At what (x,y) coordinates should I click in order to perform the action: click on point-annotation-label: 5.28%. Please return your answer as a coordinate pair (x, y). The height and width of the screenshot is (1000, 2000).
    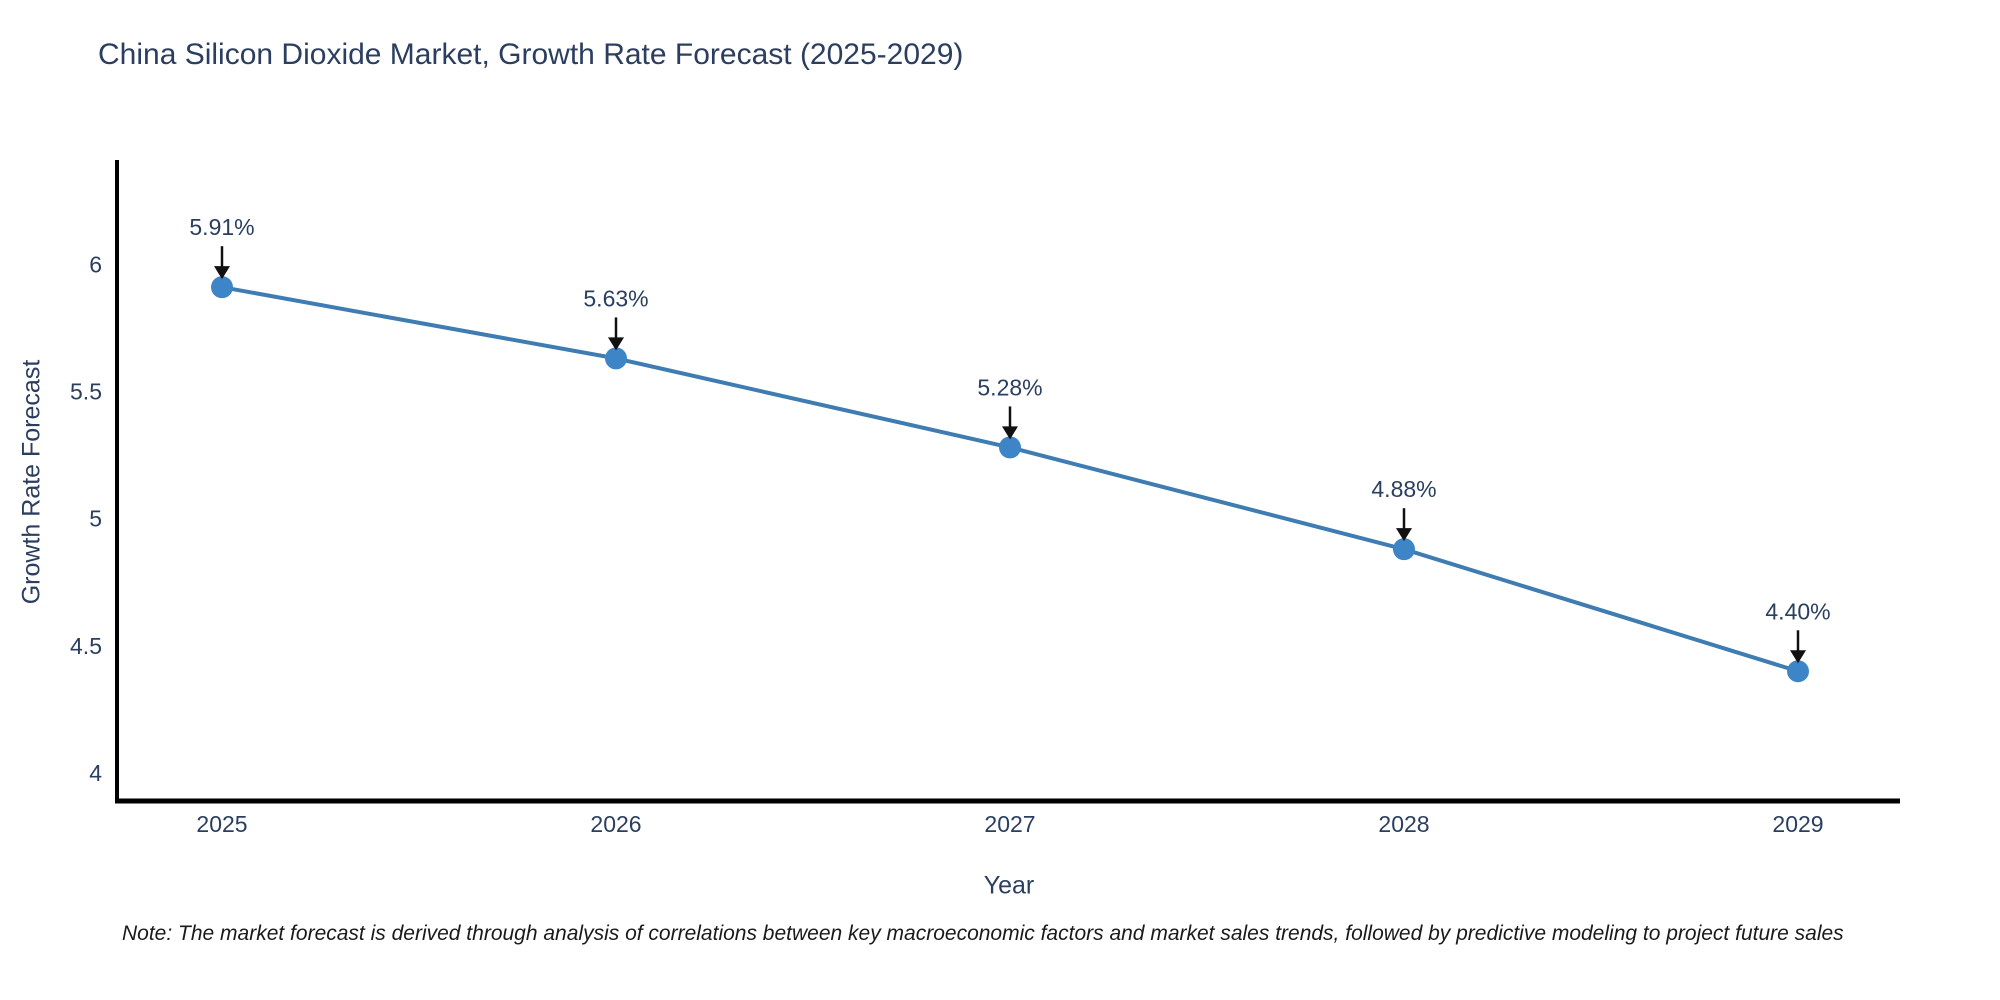
    Looking at the image, I should click on (1009, 387).